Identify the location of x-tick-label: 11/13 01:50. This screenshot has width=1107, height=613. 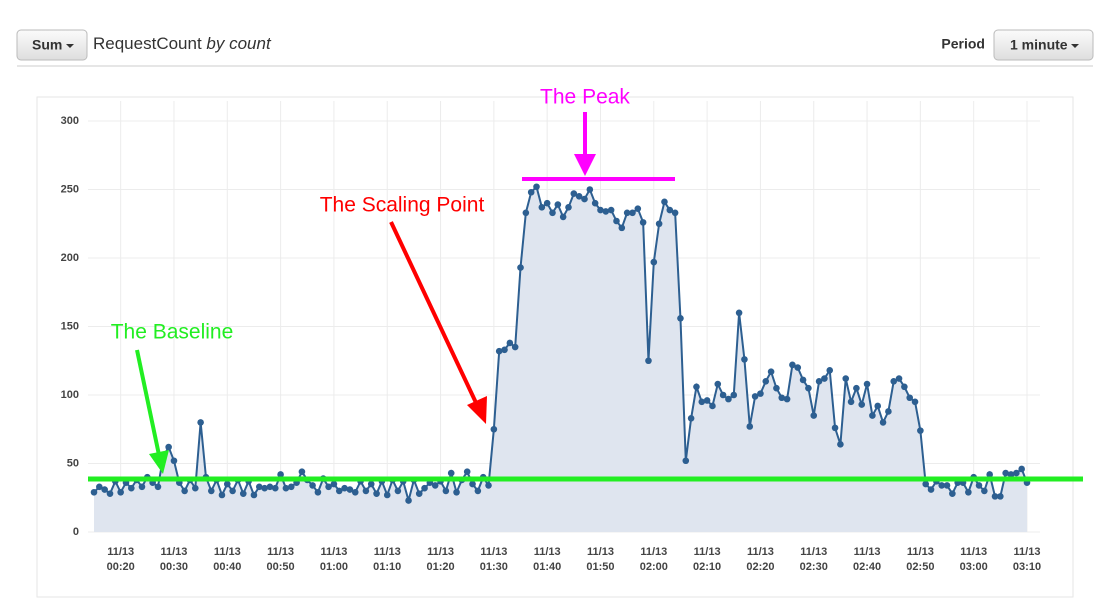
(600, 559).